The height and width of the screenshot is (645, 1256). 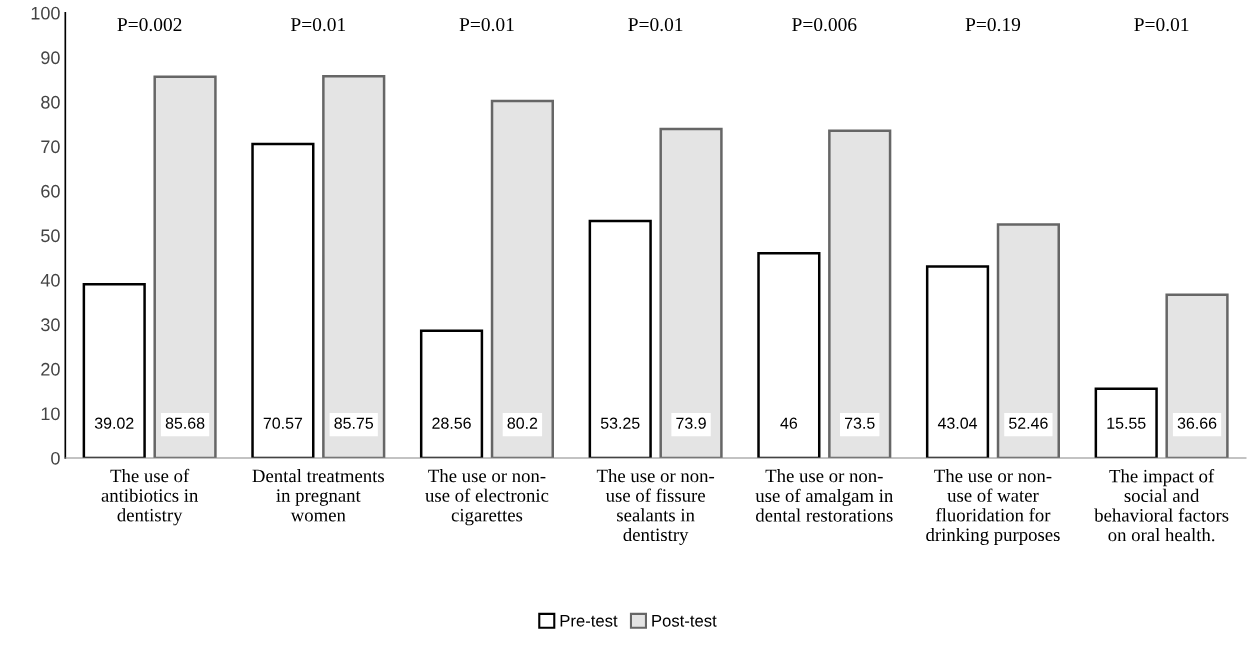 What do you see at coordinates (185, 423) in the screenshot?
I see `data-label: 85.68` at bounding box center [185, 423].